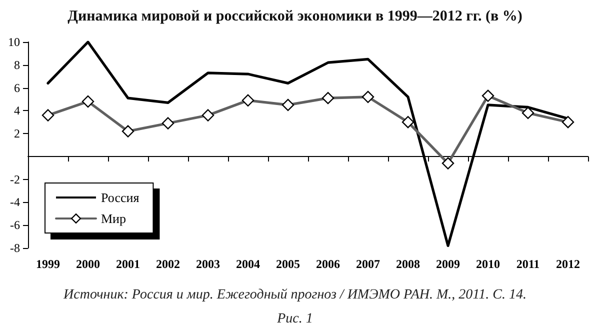  I want to click on text: Источник: Россия и мир. Ежегодный прогноз / ИМЭМО РАН. М., 2011. С. 14., so click(294, 295).